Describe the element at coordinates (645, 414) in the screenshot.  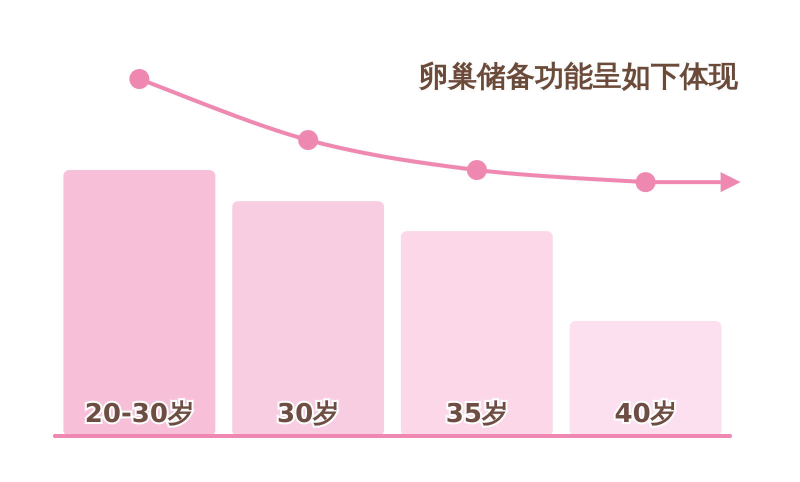
I see `x-tick-label: 40岁` at that location.